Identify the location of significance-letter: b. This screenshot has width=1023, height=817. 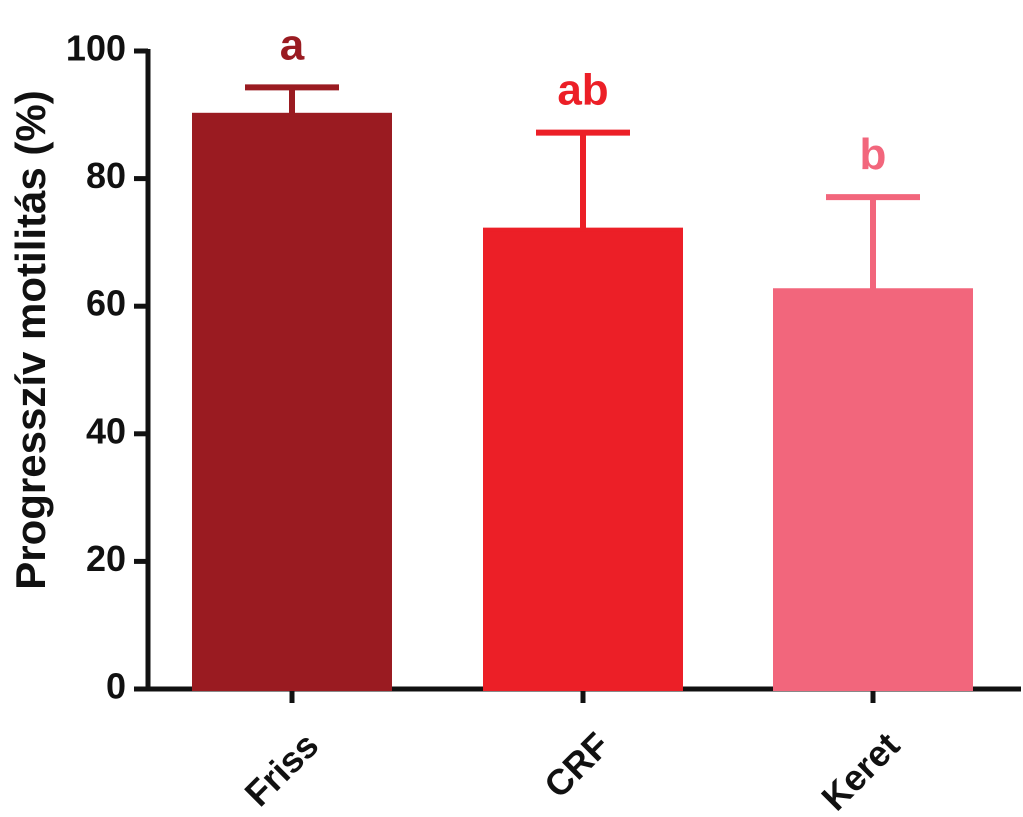
(873, 154).